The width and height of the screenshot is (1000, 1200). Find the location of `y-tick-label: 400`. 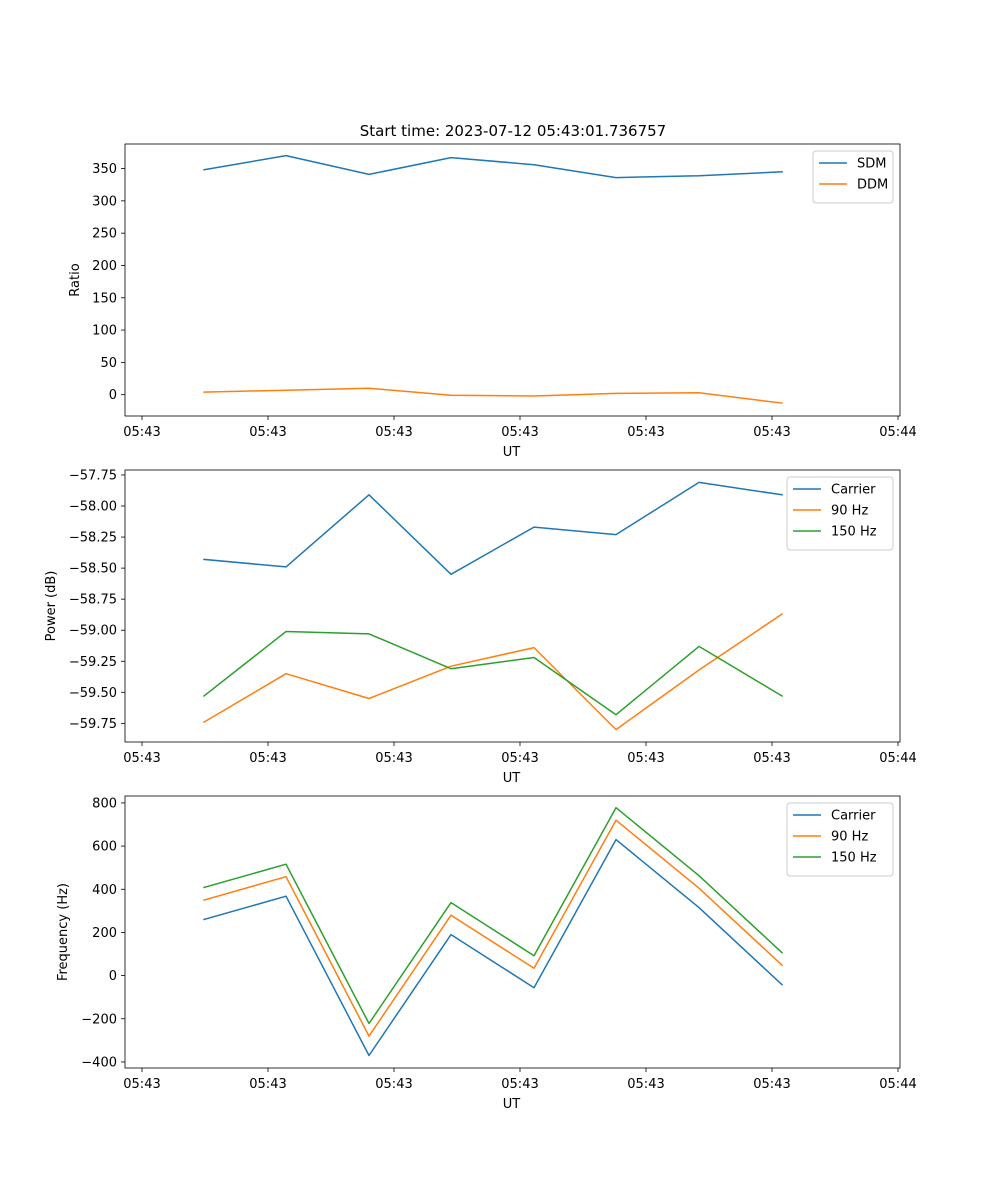

y-tick-label: 400 is located at coordinates (104, 890).